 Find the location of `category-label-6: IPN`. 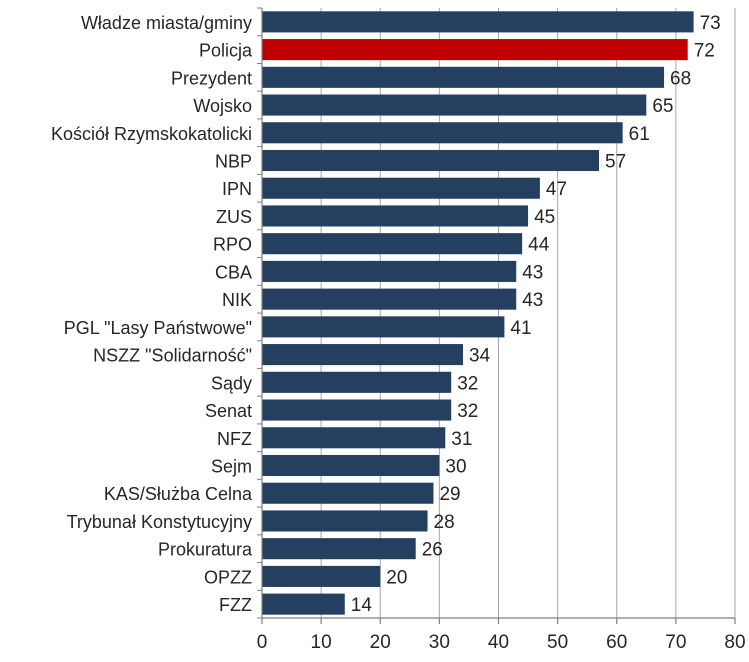

category-label-6: IPN is located at coordinates (237, 189).